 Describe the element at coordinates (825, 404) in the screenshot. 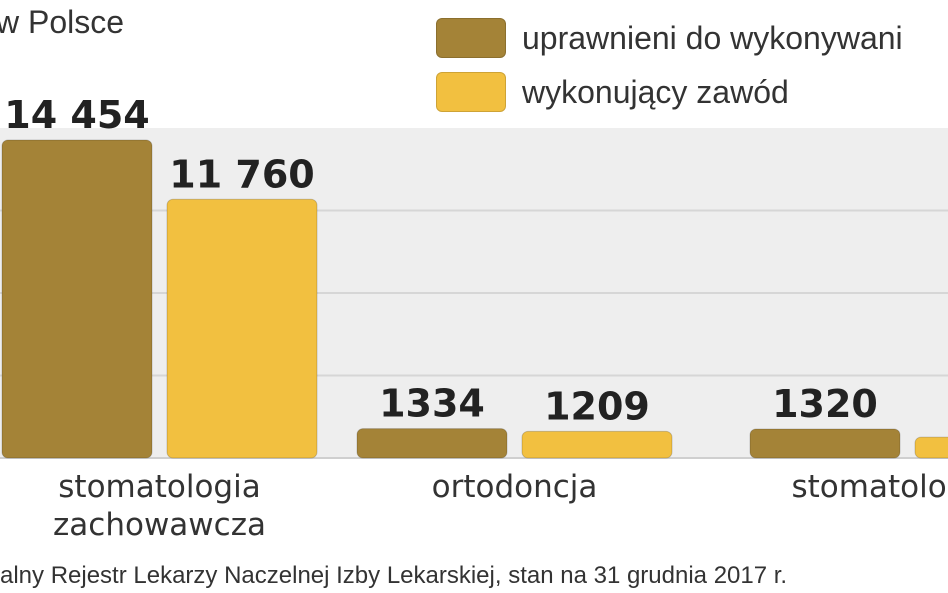

I see `data-label-1-3: 1320` at that location.